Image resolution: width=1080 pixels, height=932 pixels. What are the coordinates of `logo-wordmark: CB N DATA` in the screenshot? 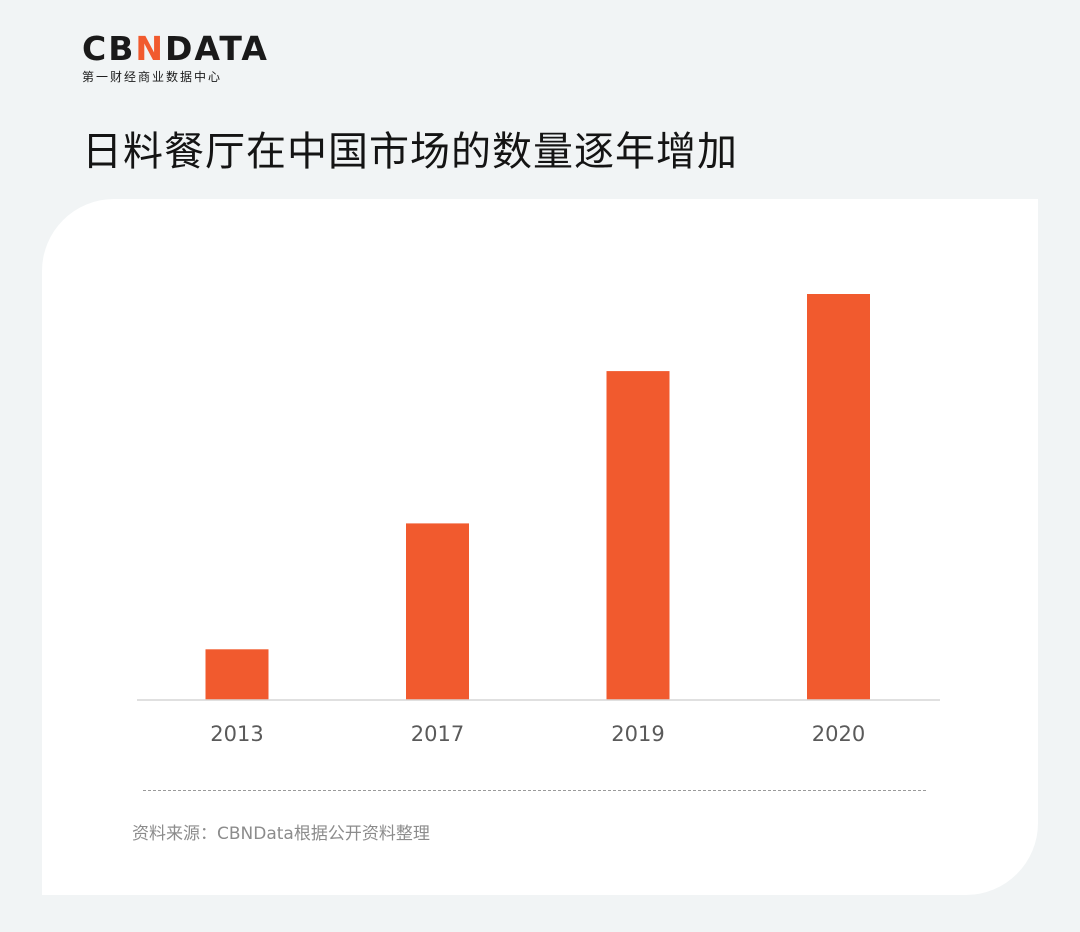 It's located at (175, 49).